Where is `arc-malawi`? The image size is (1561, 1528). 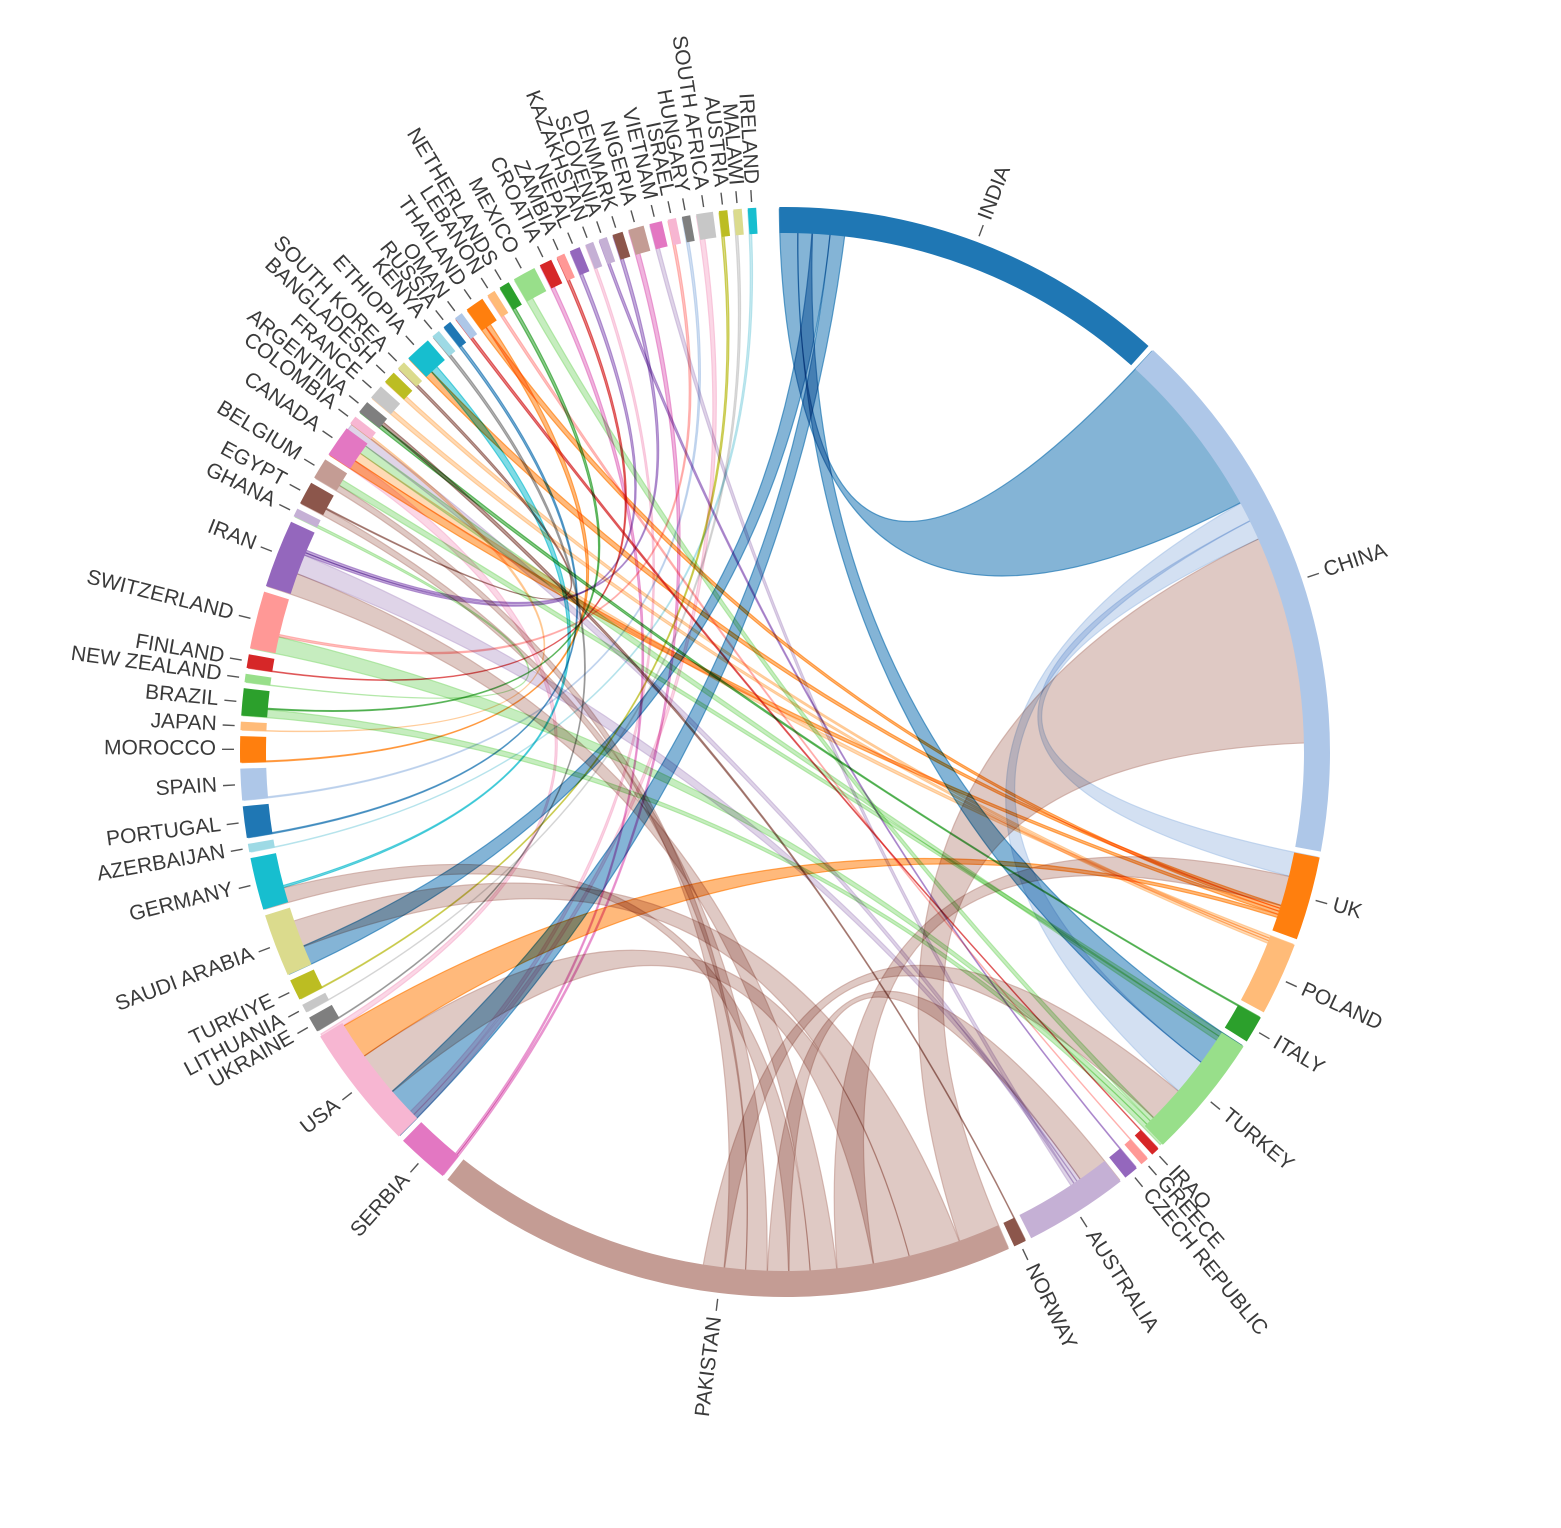
arc-malawi is located at coordinates (738, 222).